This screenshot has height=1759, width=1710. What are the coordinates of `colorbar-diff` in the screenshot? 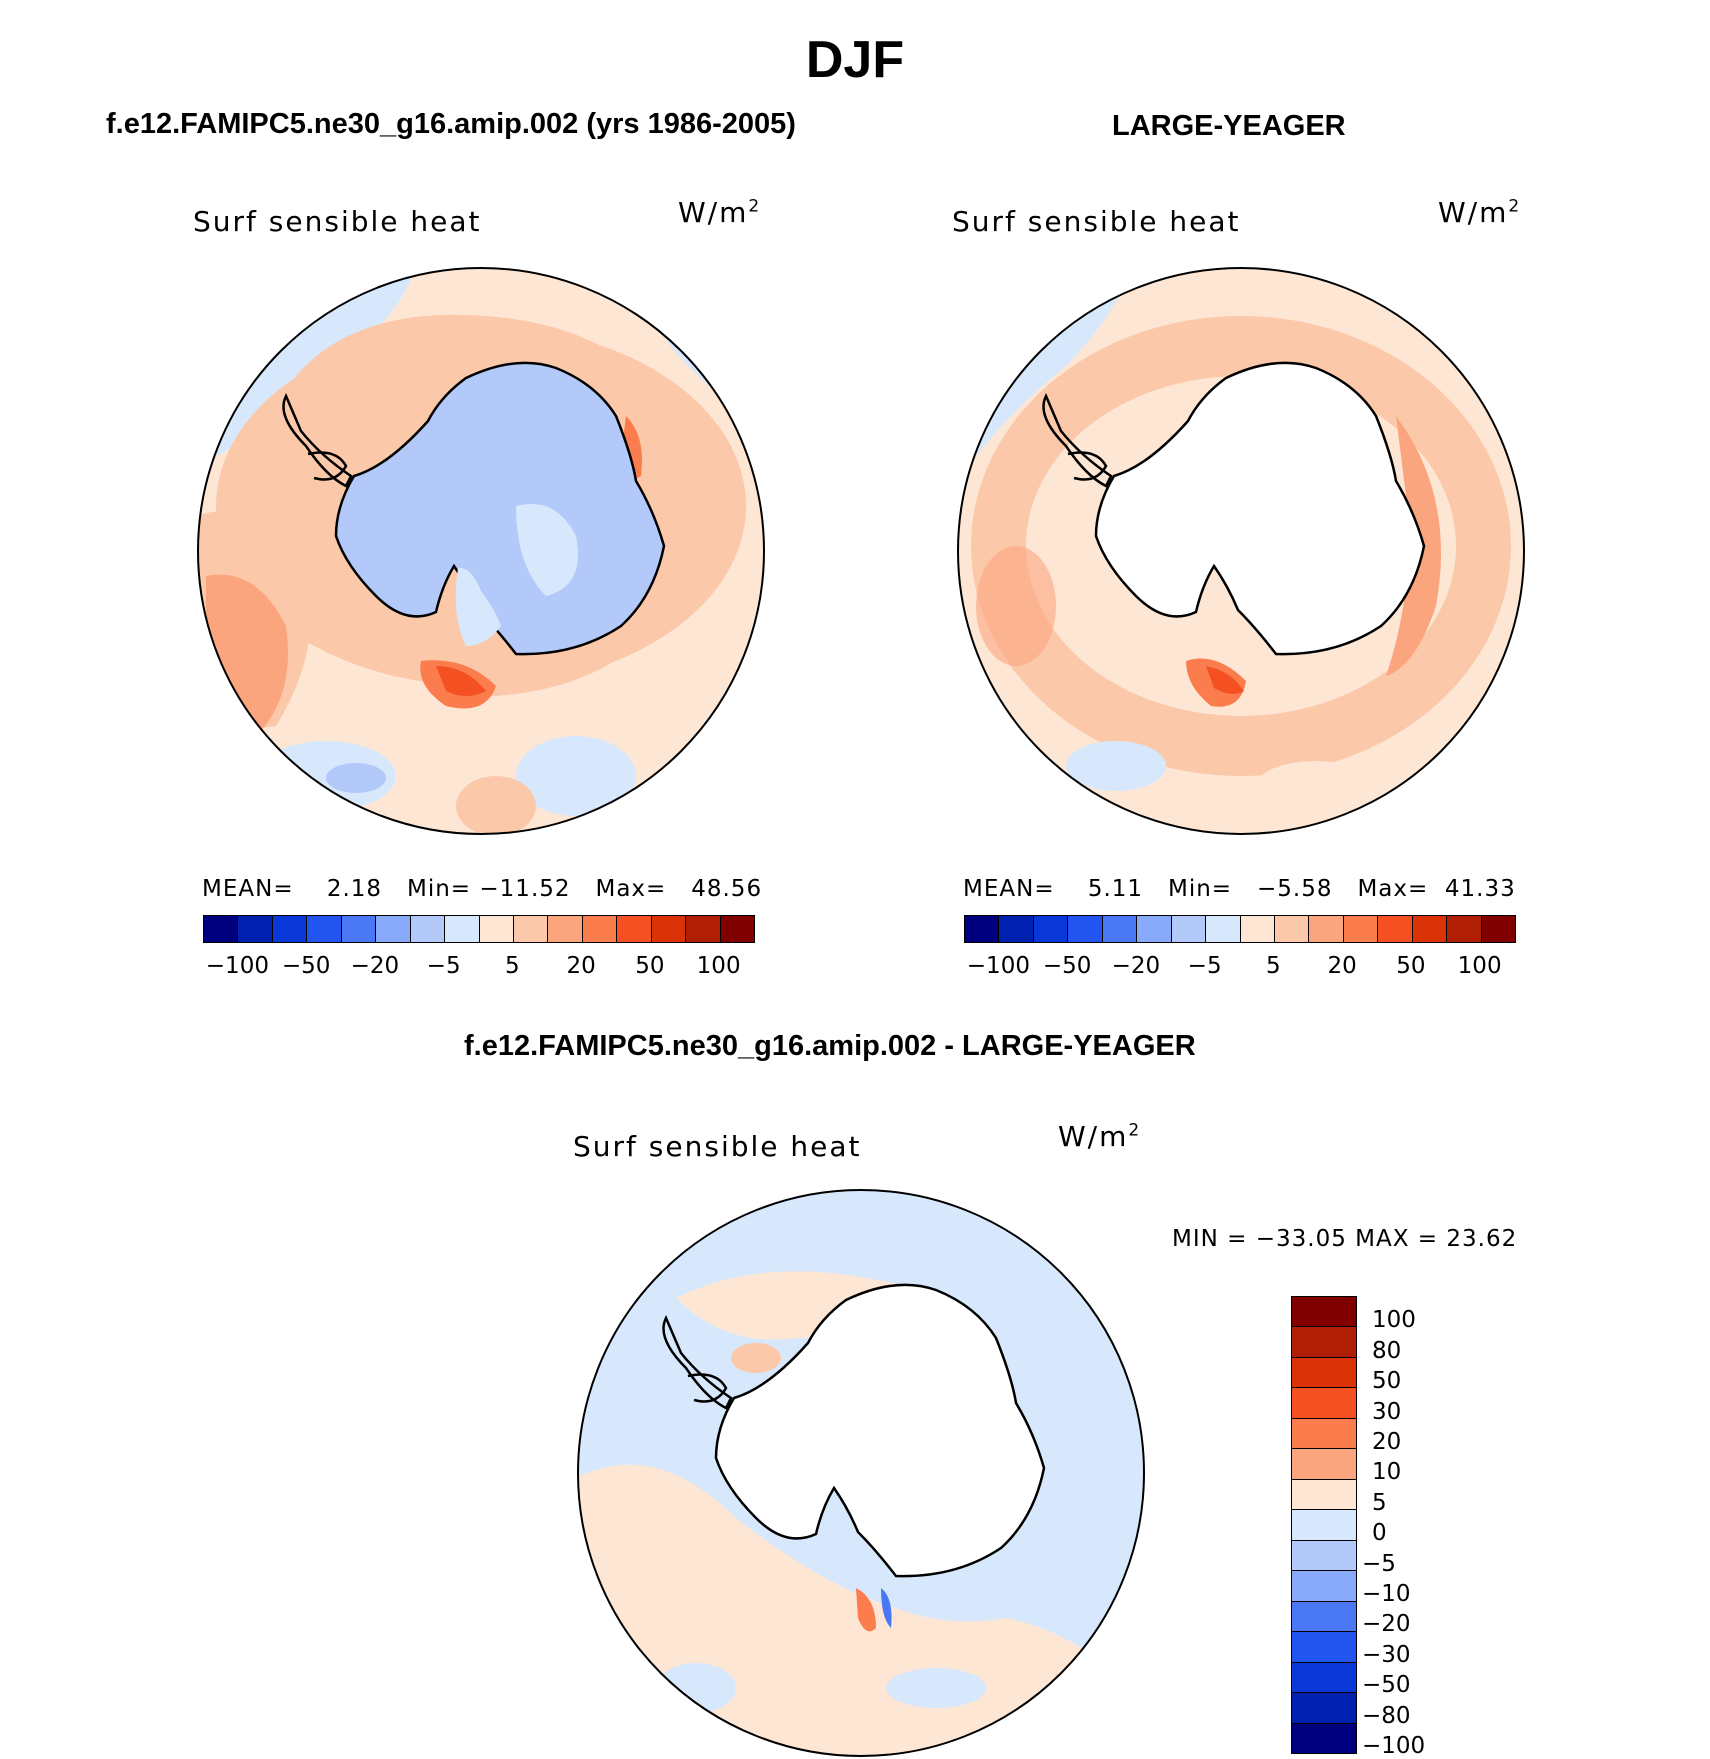 It's located at (1324, 1525).